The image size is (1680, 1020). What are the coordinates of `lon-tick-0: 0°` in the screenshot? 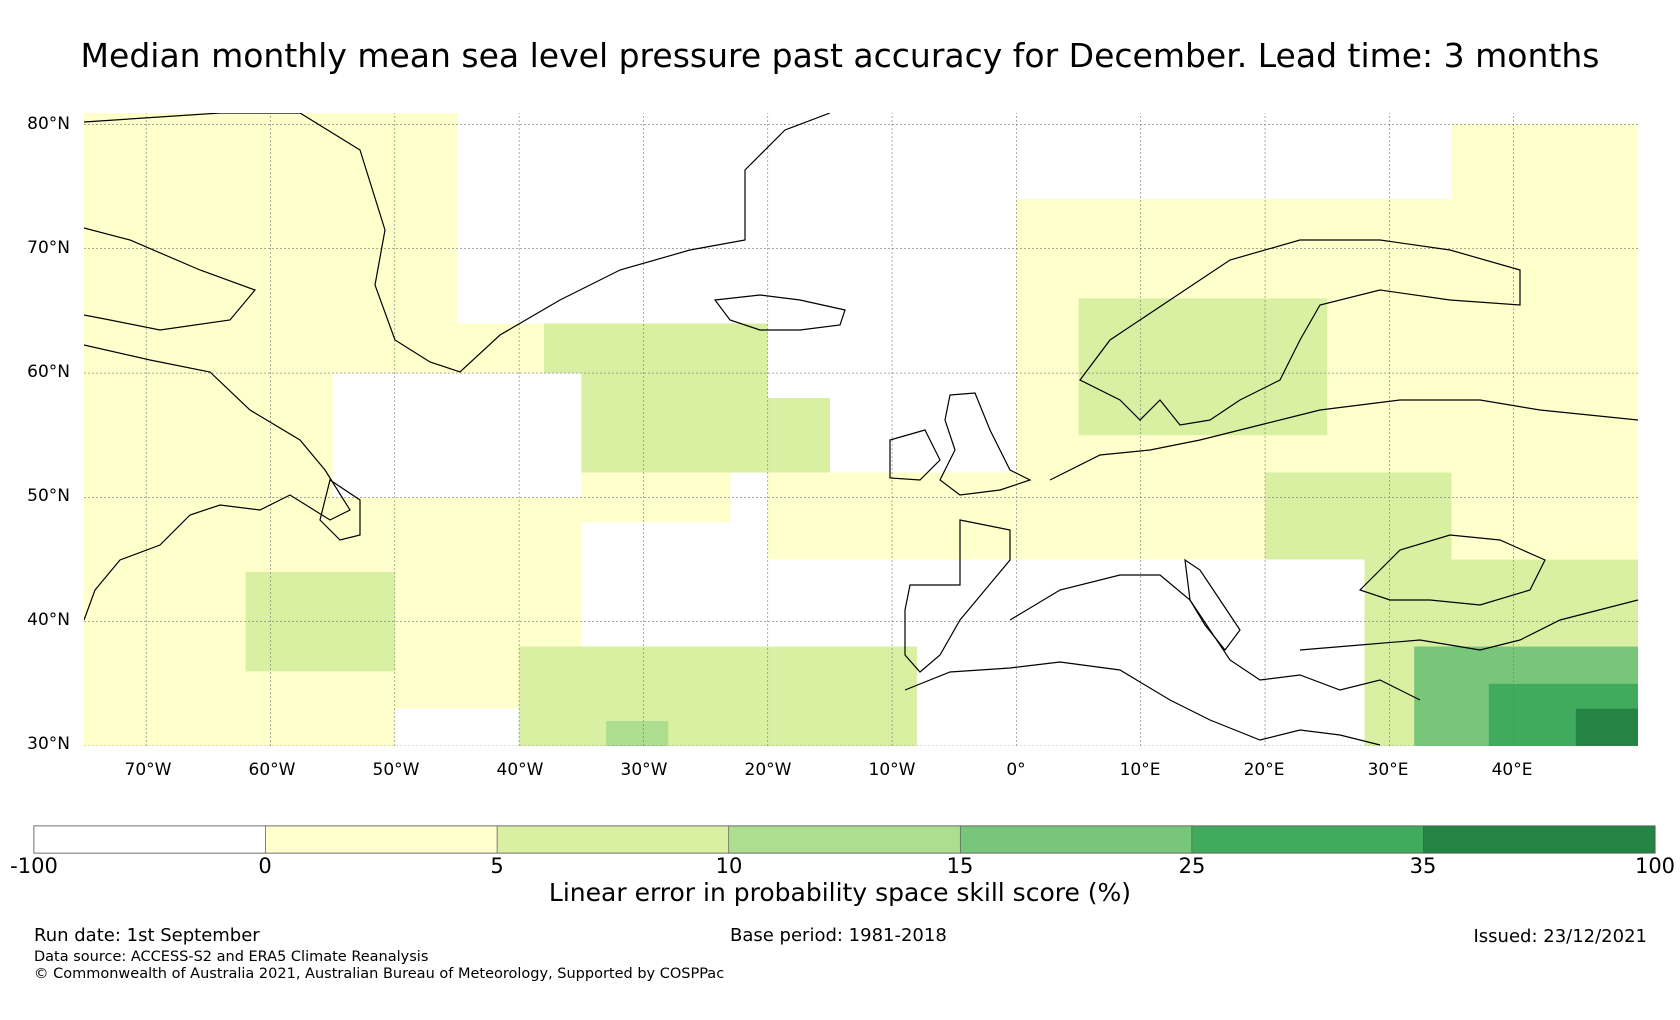 It's located at (1016, 770).